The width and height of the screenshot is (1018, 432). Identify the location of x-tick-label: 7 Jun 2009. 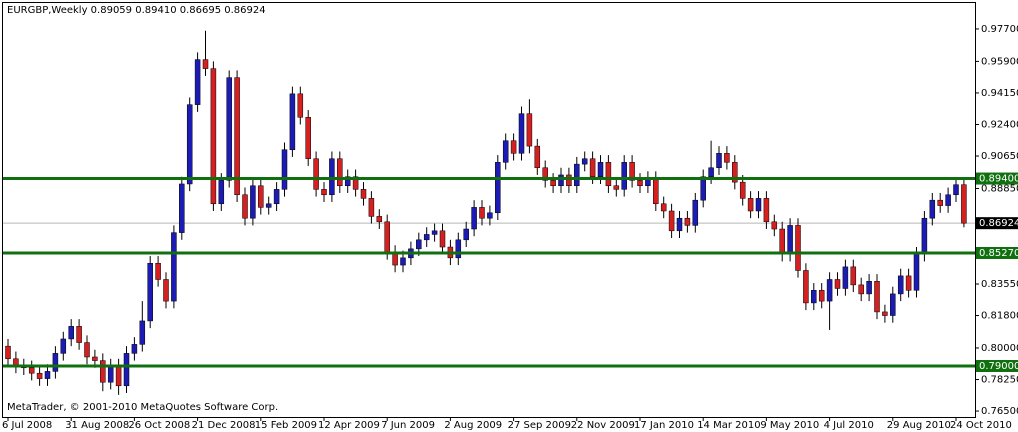
(408, 425).